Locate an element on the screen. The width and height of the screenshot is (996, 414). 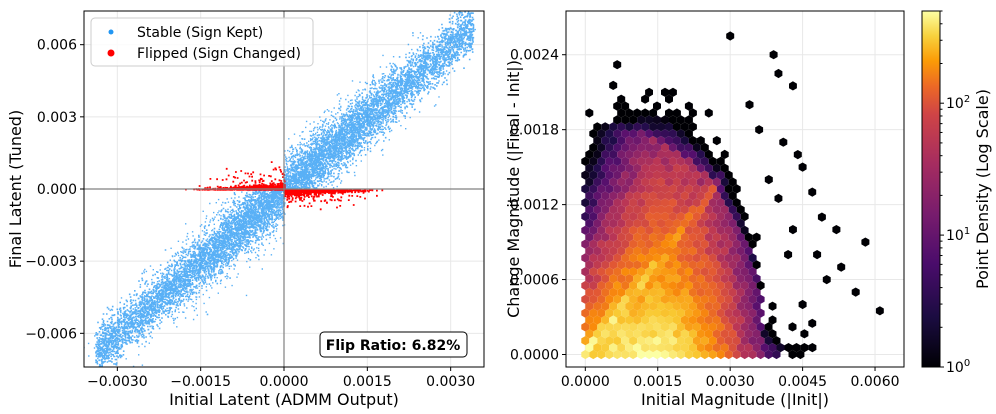
right-x-tick-label: 0.0045 is located at coordinates (802, 382).